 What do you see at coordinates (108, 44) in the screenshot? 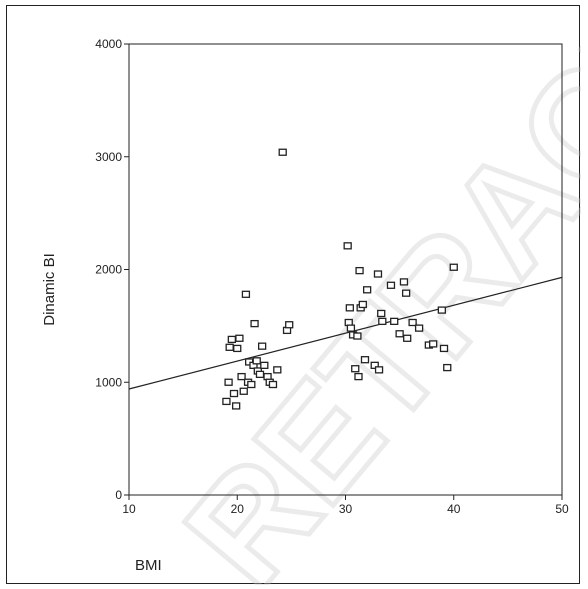
I see `y-tick-label: 4000` at bounding box center [108, 44].